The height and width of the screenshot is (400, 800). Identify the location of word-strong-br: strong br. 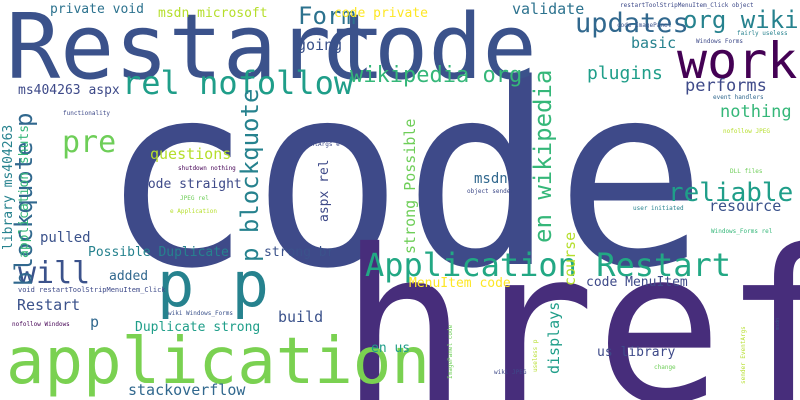
(299, 252).